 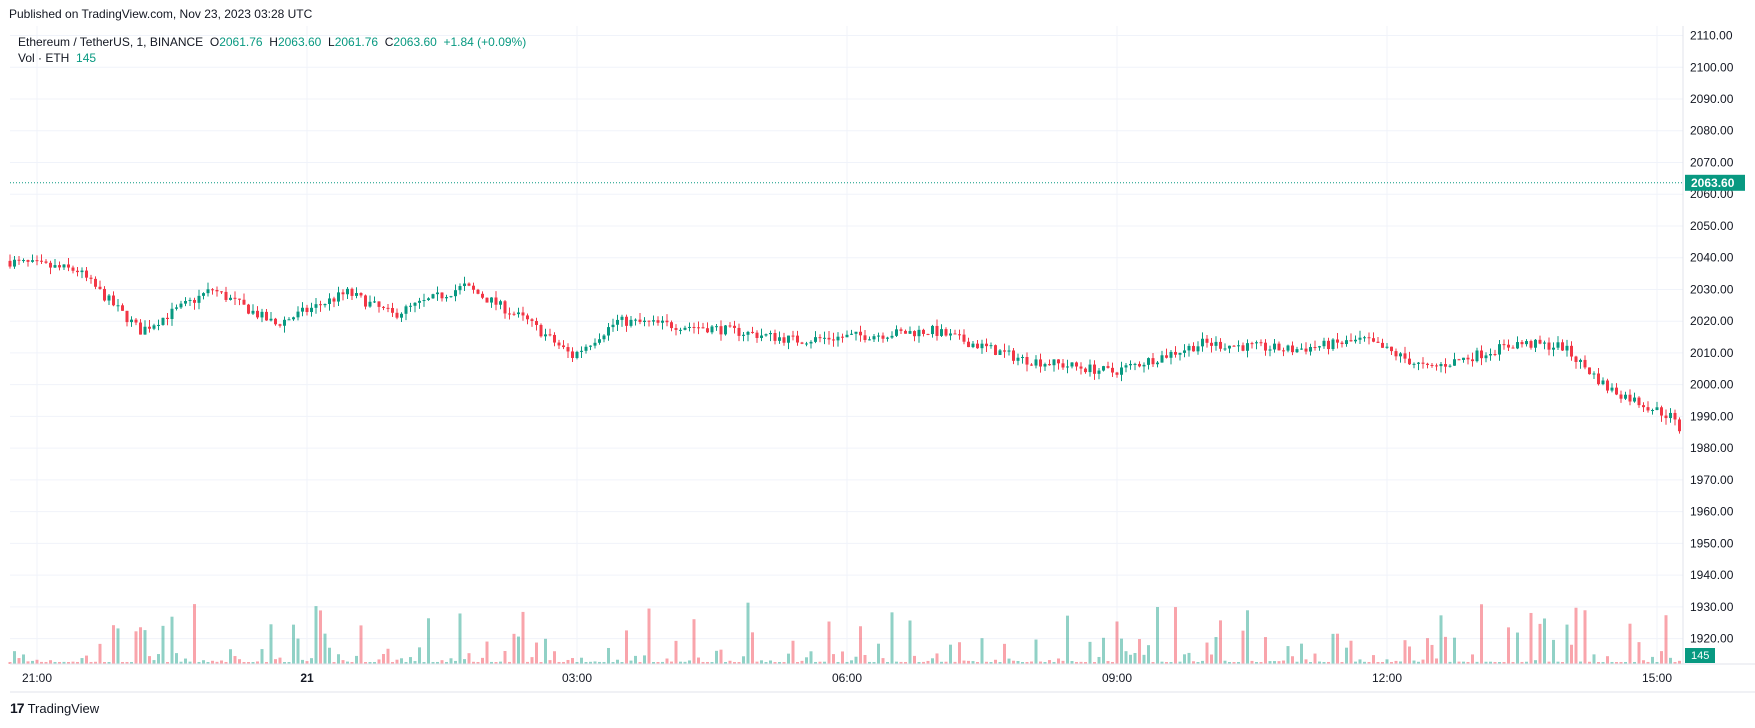 I want to click on legend-volume-label: Vol · ETH, so click(x=44, y=58).